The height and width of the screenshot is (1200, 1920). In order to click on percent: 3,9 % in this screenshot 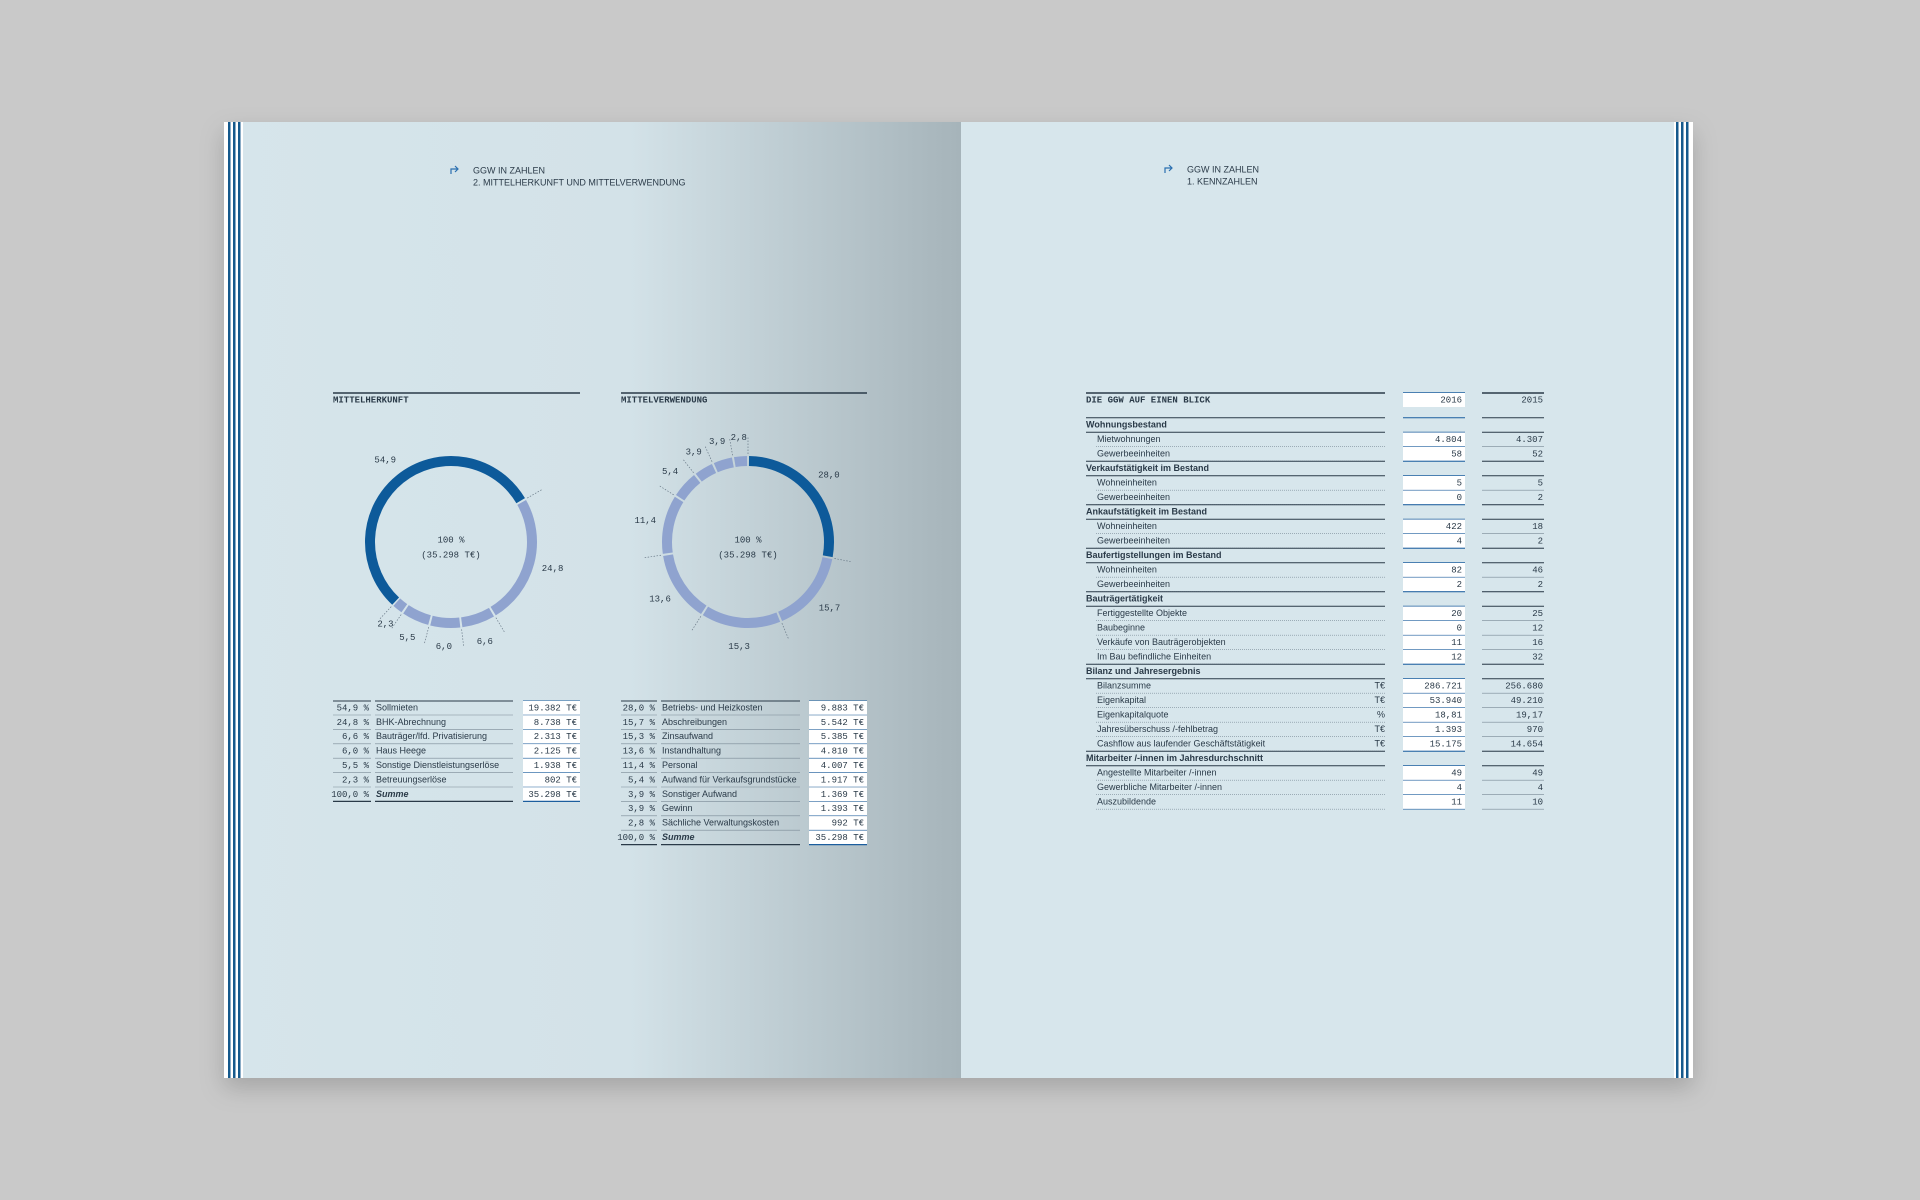, I will do `click(642, 795)`.